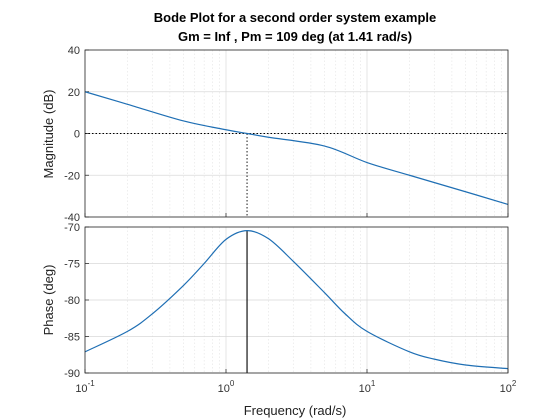 This screenshot has height=420, width=560. Describe the element at coordinates (48, 134) in the screenshot. I see `magnitude-axis-label: Magnitude (dB)` at that location.